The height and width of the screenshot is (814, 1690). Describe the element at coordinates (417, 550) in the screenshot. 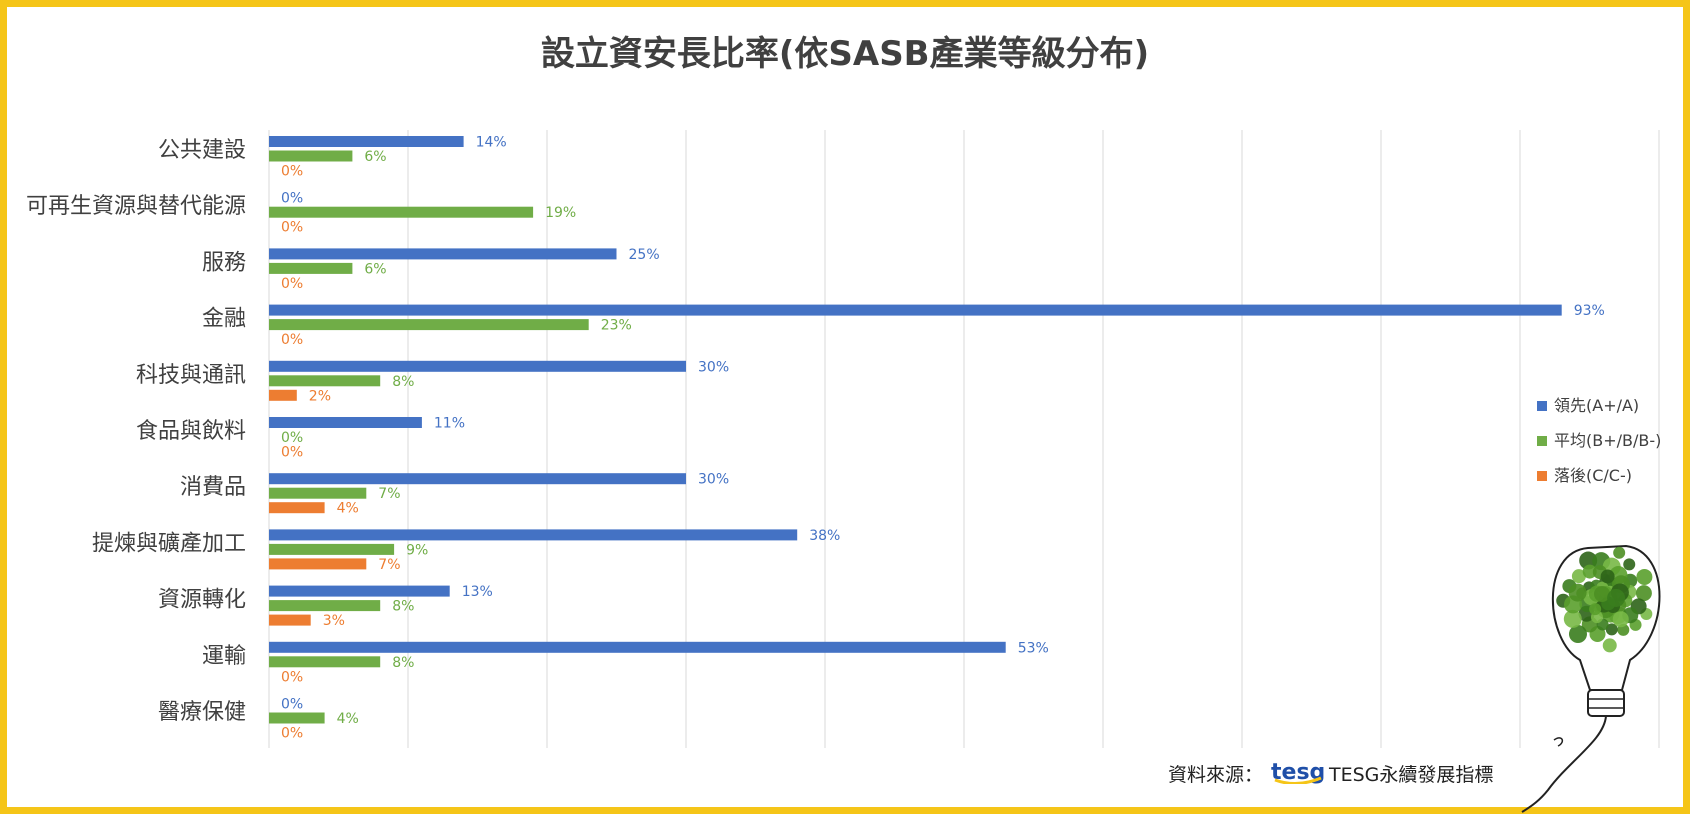

I see `data-label: 9%` at that location.